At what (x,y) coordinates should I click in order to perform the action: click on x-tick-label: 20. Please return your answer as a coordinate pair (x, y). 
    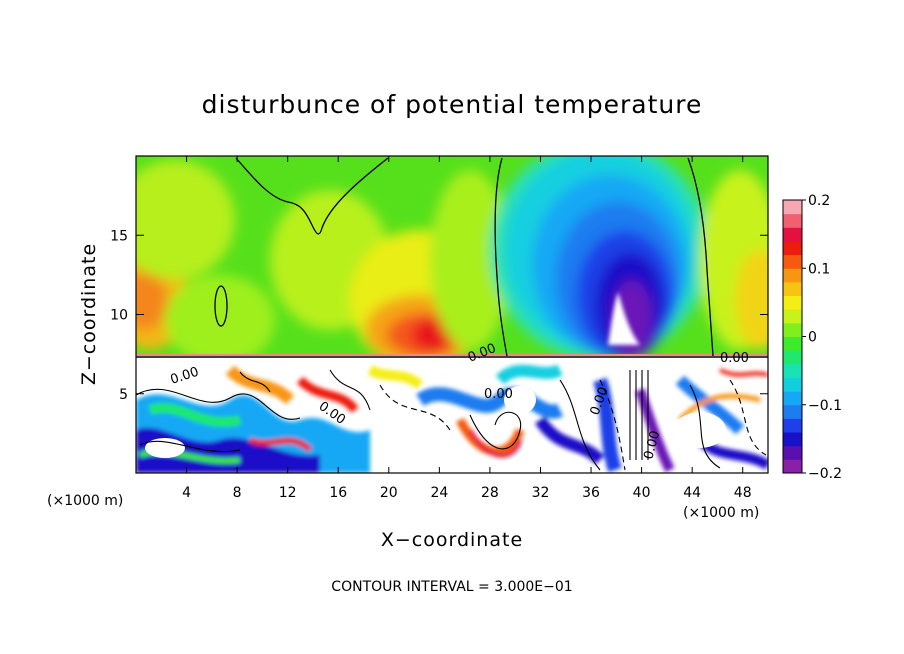
    Looking at the image, I should click on (389, 493).